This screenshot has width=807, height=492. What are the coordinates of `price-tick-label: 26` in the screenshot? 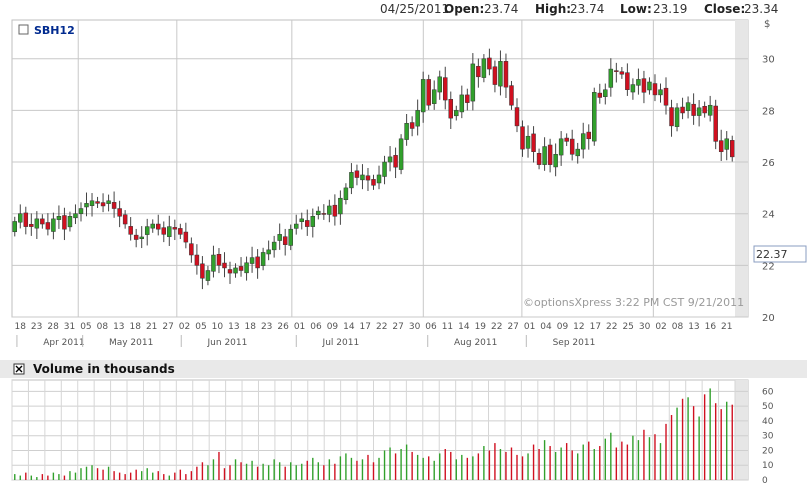 It's located at (768, 163).